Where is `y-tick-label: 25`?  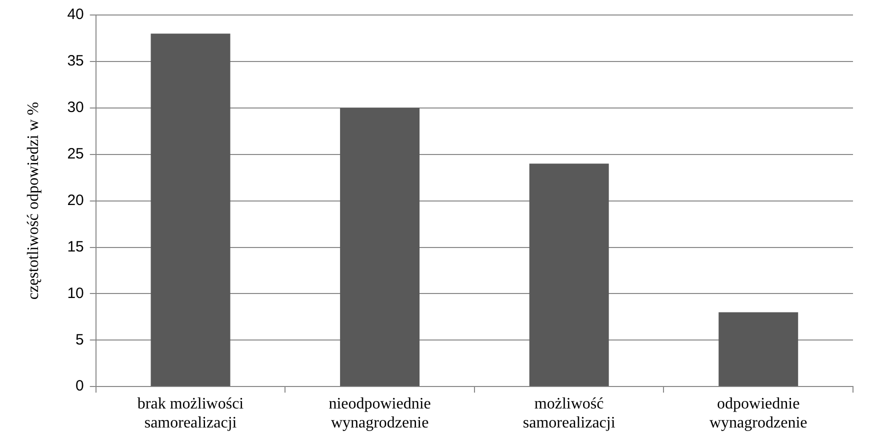 y-tick-label: 25 is located at coordinates (75, 153).